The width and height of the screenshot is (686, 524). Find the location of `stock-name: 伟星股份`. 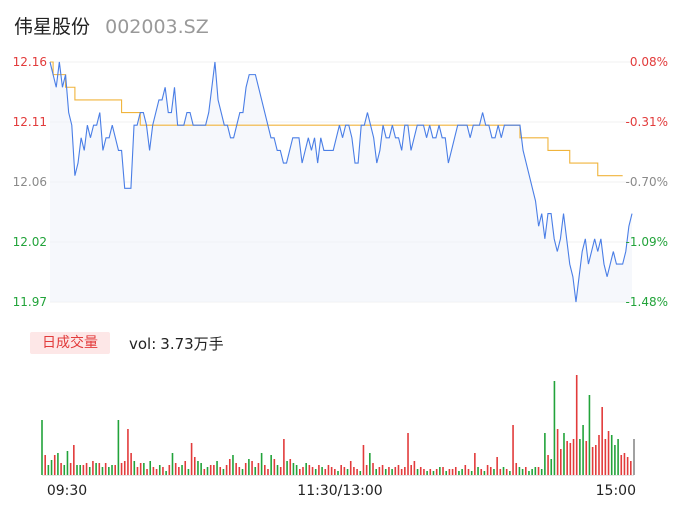

stock-name: 伟星股份 is located at coordinates (52, 27).